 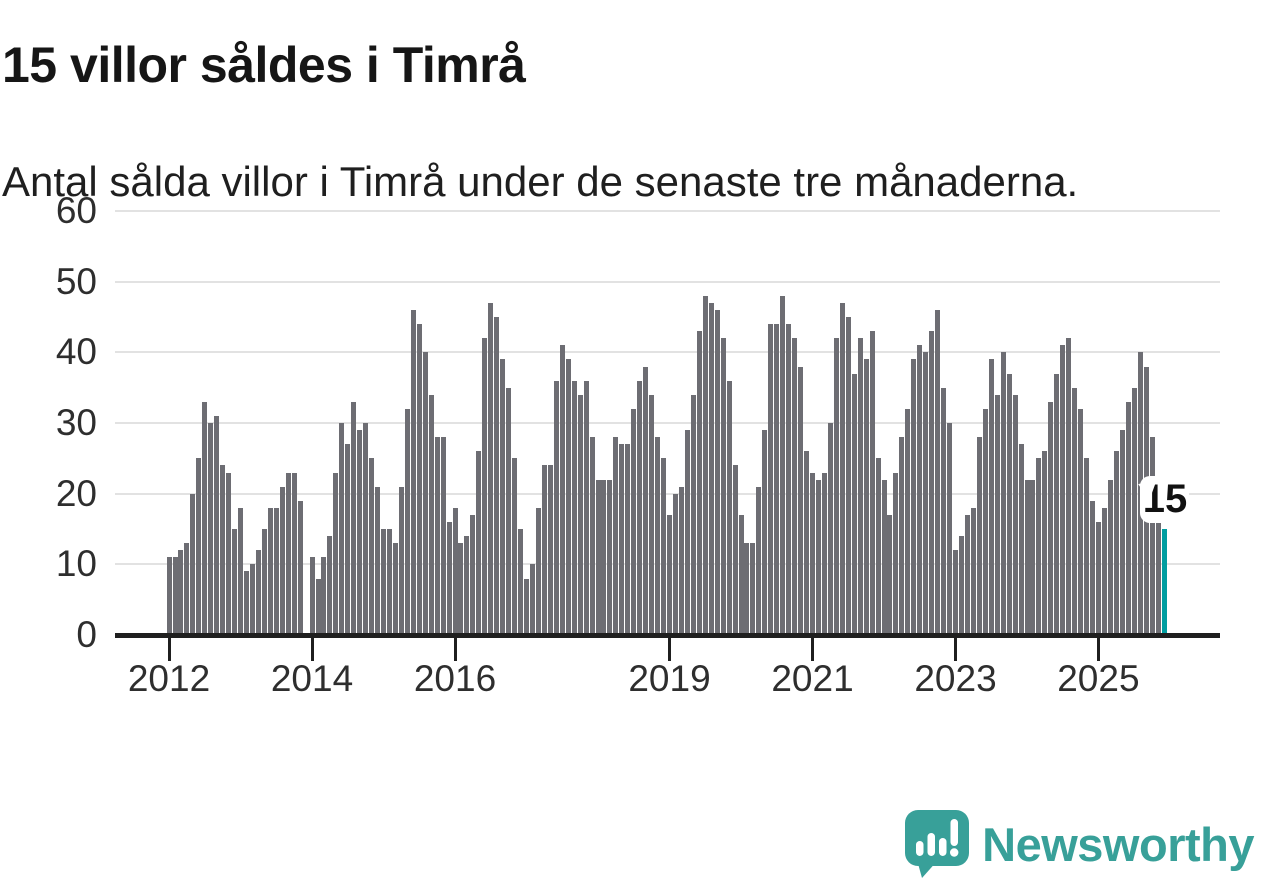 I want to click on x-axis-label: 2025, so click(x=1098, y=678).